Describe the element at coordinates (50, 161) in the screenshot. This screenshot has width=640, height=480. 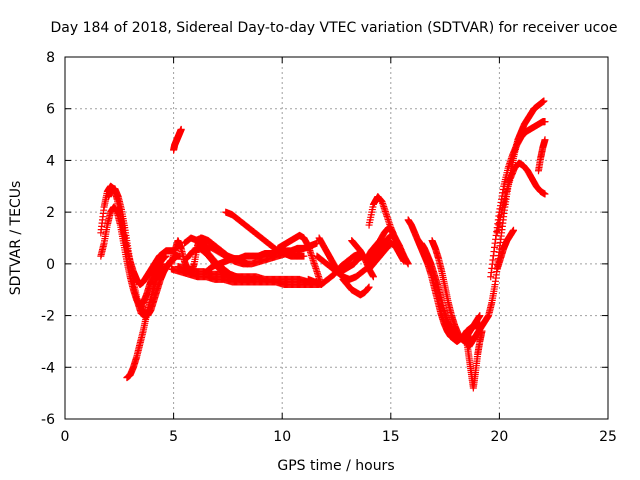
I see `y-tick-label: 4` at that location.